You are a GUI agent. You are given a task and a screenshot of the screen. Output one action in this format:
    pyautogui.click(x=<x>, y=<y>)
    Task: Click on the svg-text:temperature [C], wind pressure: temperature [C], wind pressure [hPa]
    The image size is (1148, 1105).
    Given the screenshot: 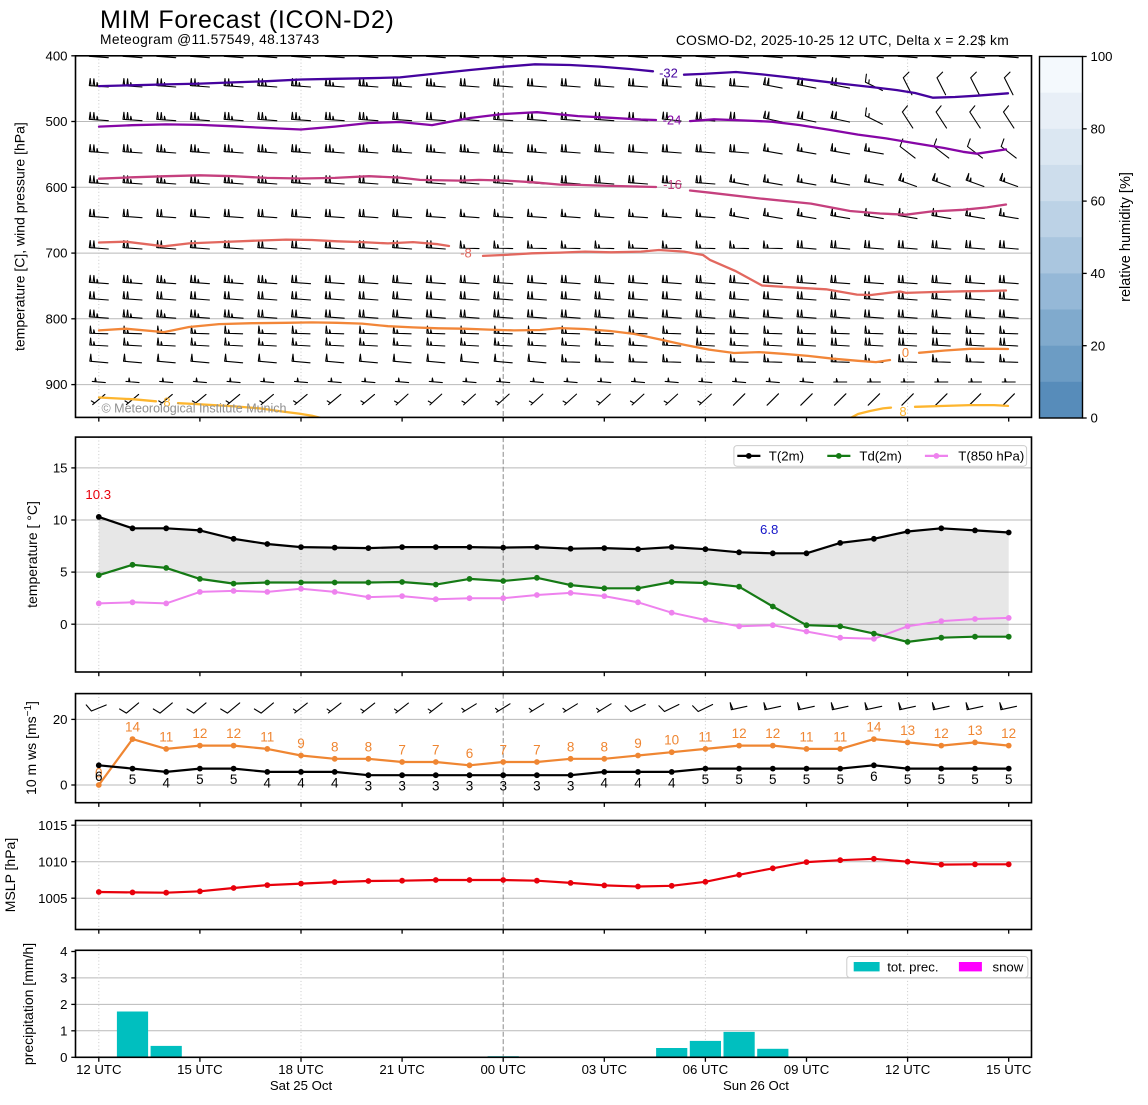 What is the action you would take?
    pyautogui.click(x=20, y=236)
    